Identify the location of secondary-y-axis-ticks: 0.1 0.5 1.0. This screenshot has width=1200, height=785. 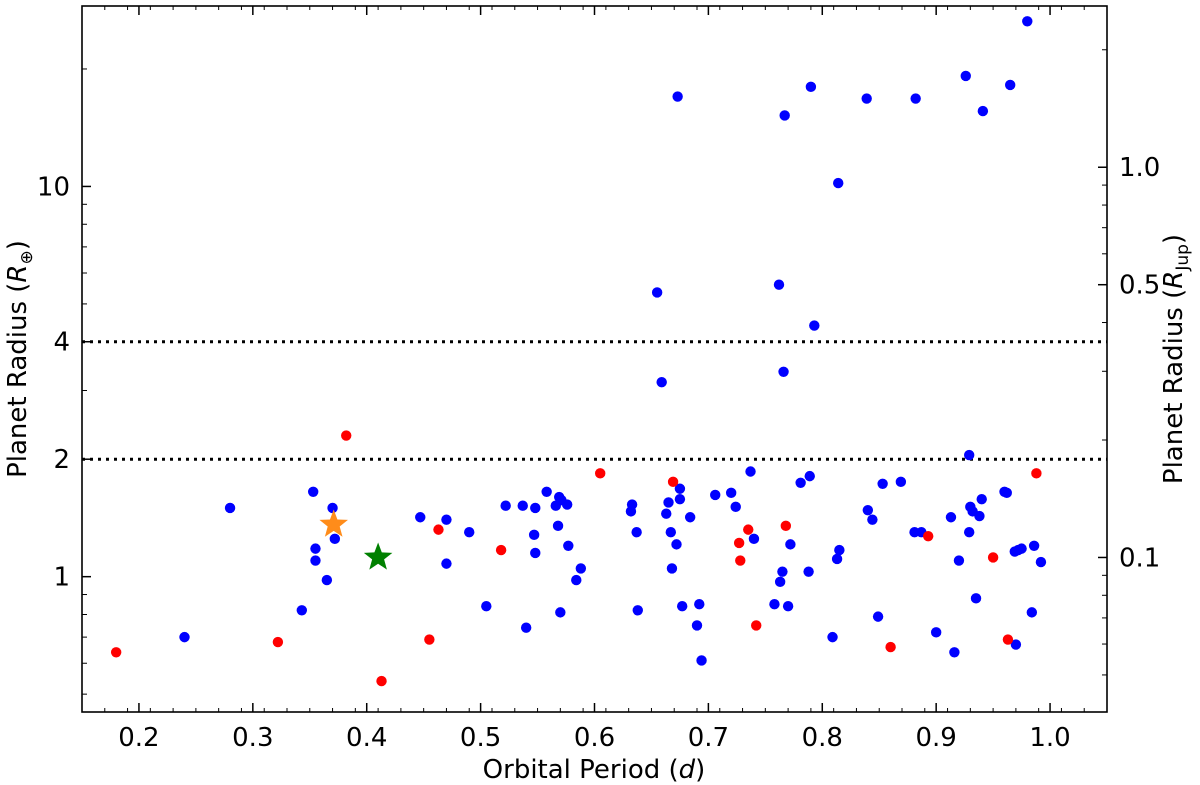
(1129, 362).